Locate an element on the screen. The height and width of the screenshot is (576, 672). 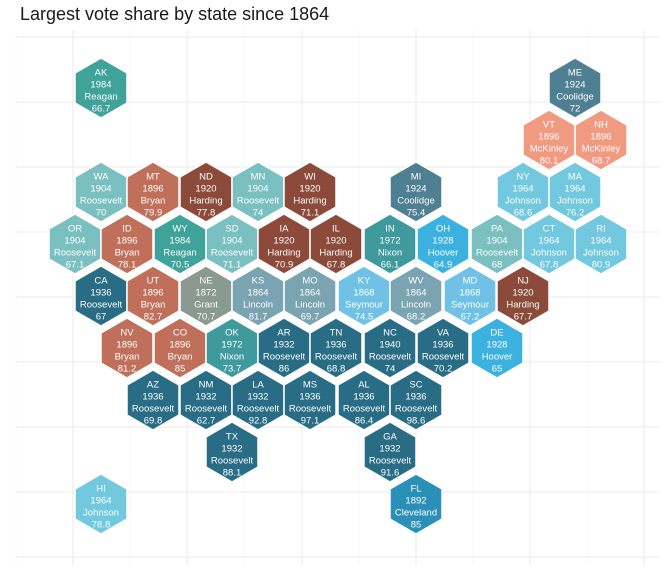
state-abbr: WV is located at coordinates (416, 281).